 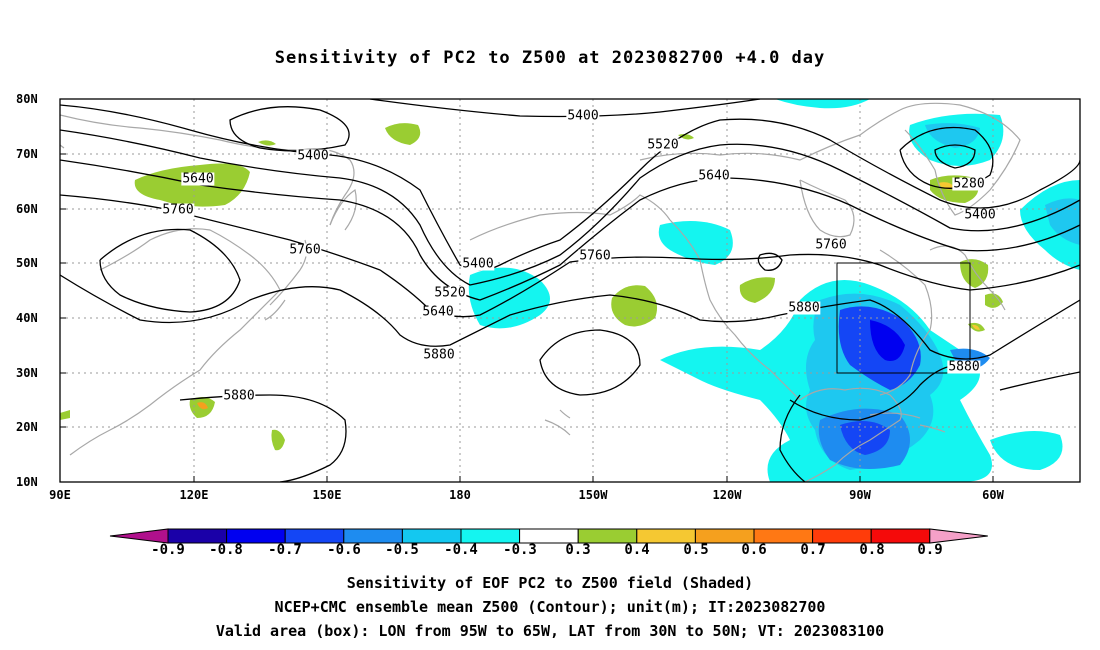 I want to click on lat-label-20n: 20N, so click(x=27, y=427).